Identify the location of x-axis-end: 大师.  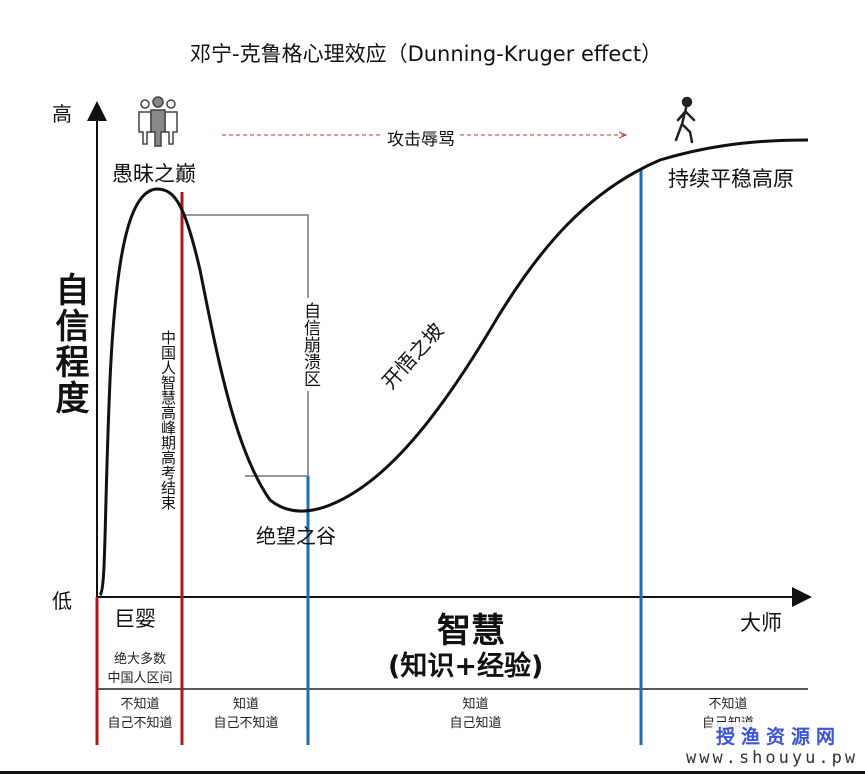
(761, 623).